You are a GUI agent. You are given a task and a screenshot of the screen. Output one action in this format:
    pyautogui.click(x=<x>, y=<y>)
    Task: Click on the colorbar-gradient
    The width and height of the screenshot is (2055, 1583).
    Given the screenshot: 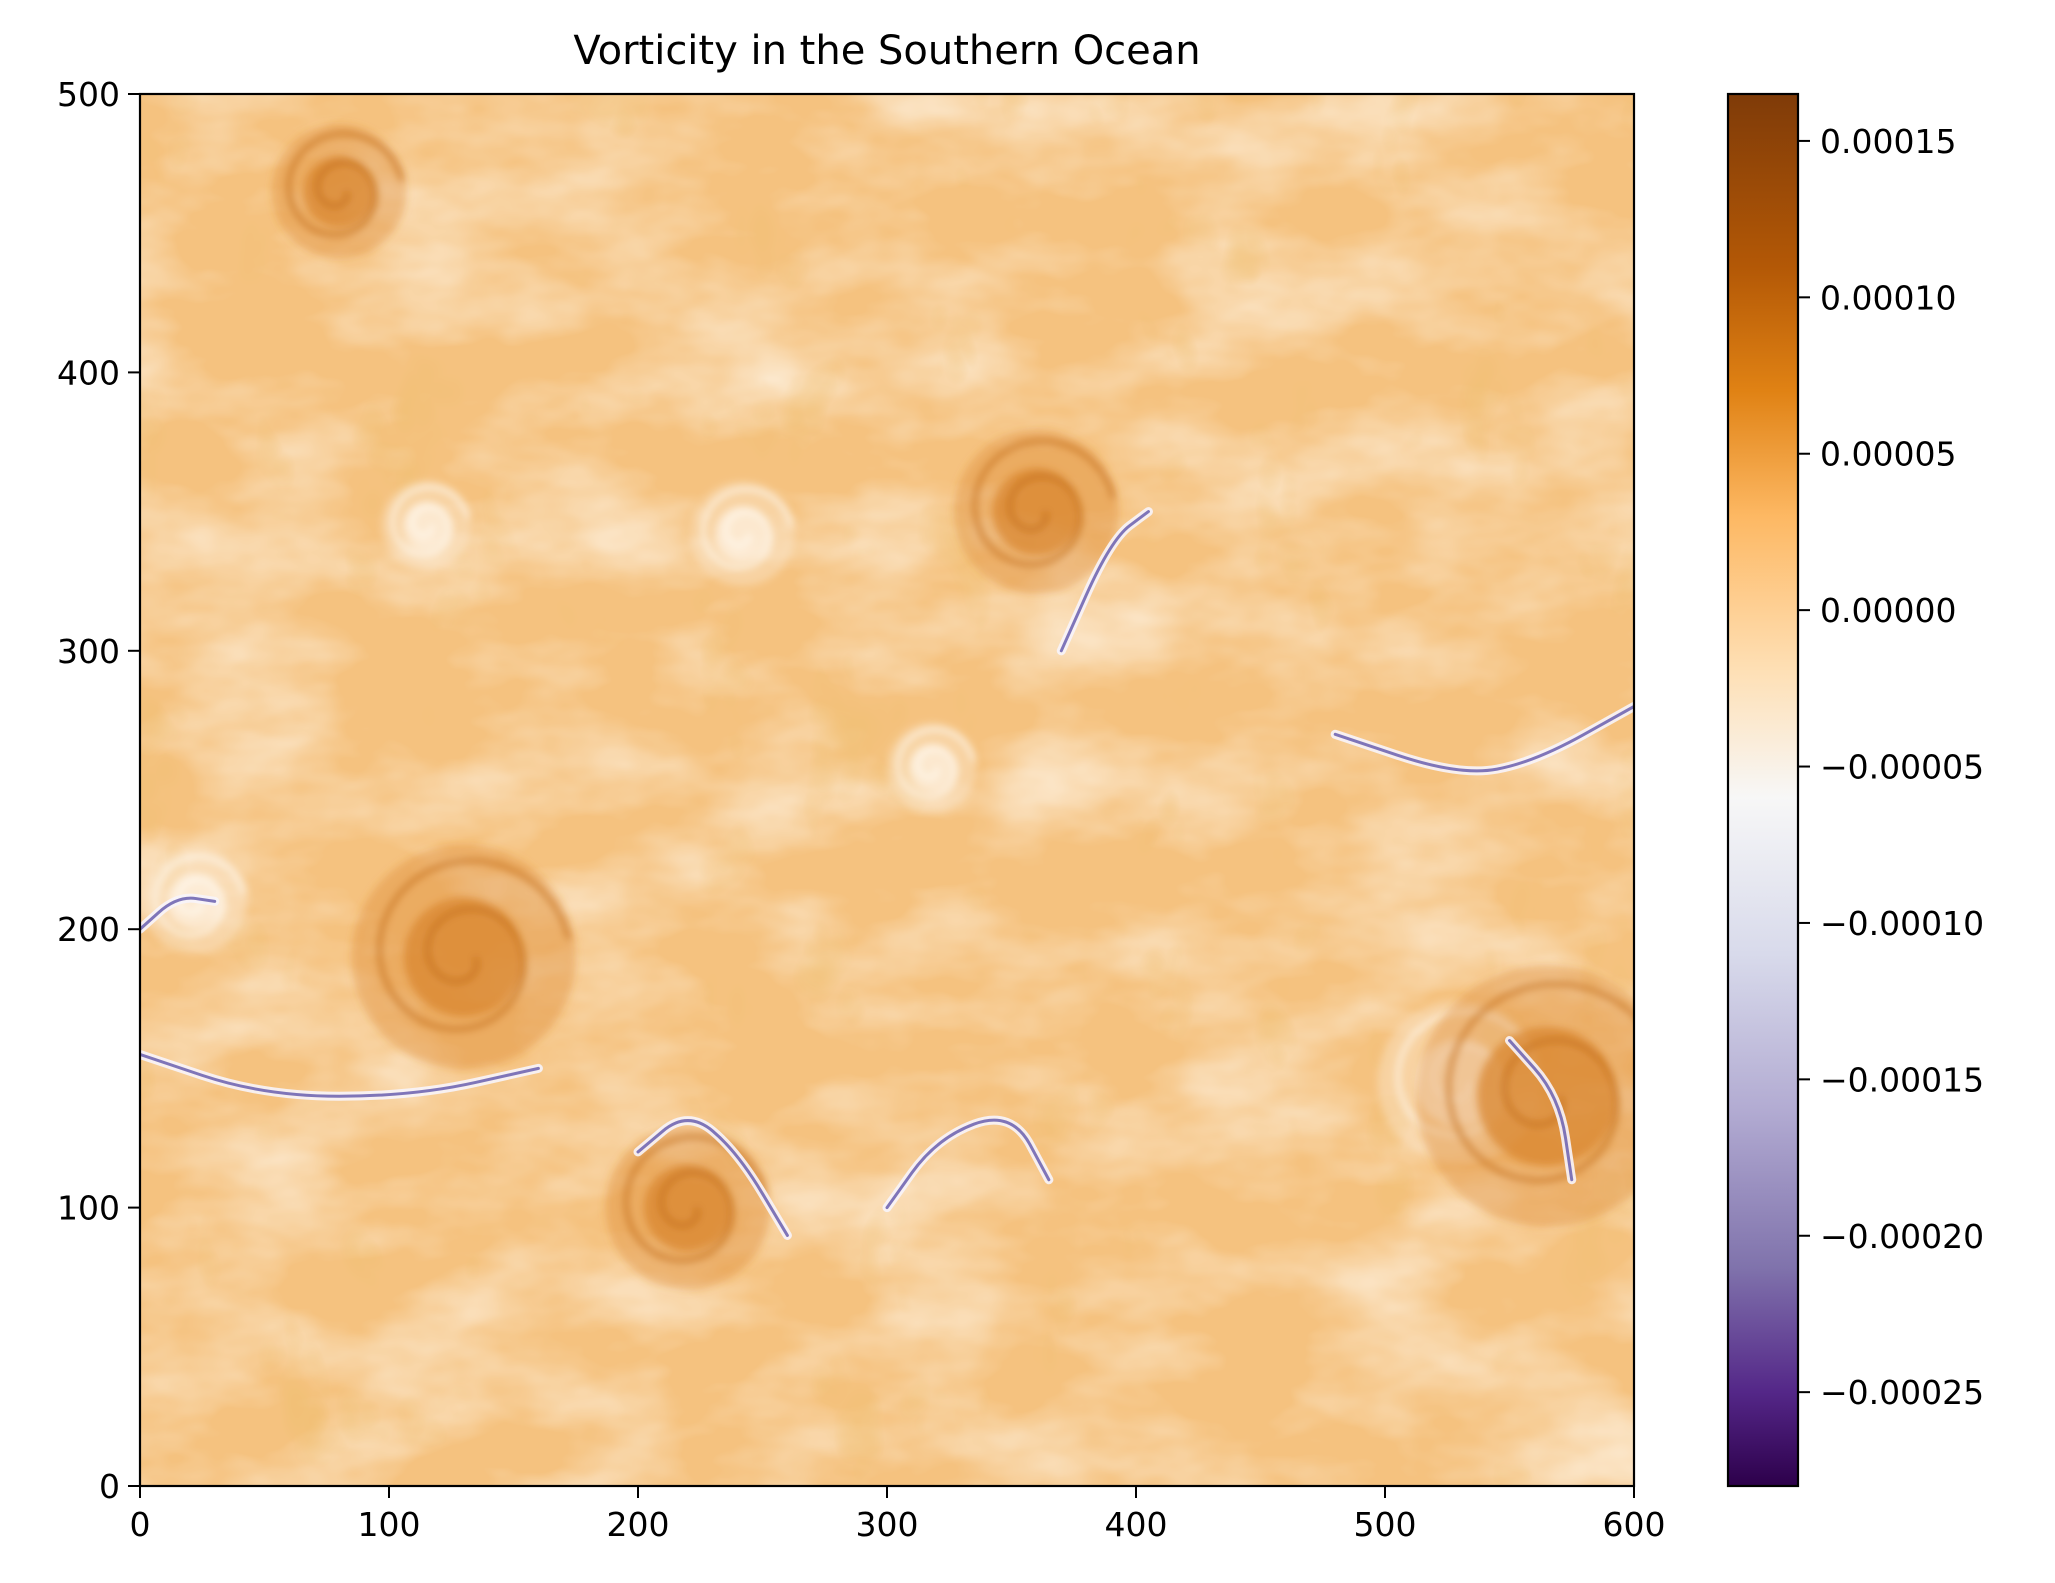 What is the action you would take?
    pyautogui.click(x=1763, y=790)
    